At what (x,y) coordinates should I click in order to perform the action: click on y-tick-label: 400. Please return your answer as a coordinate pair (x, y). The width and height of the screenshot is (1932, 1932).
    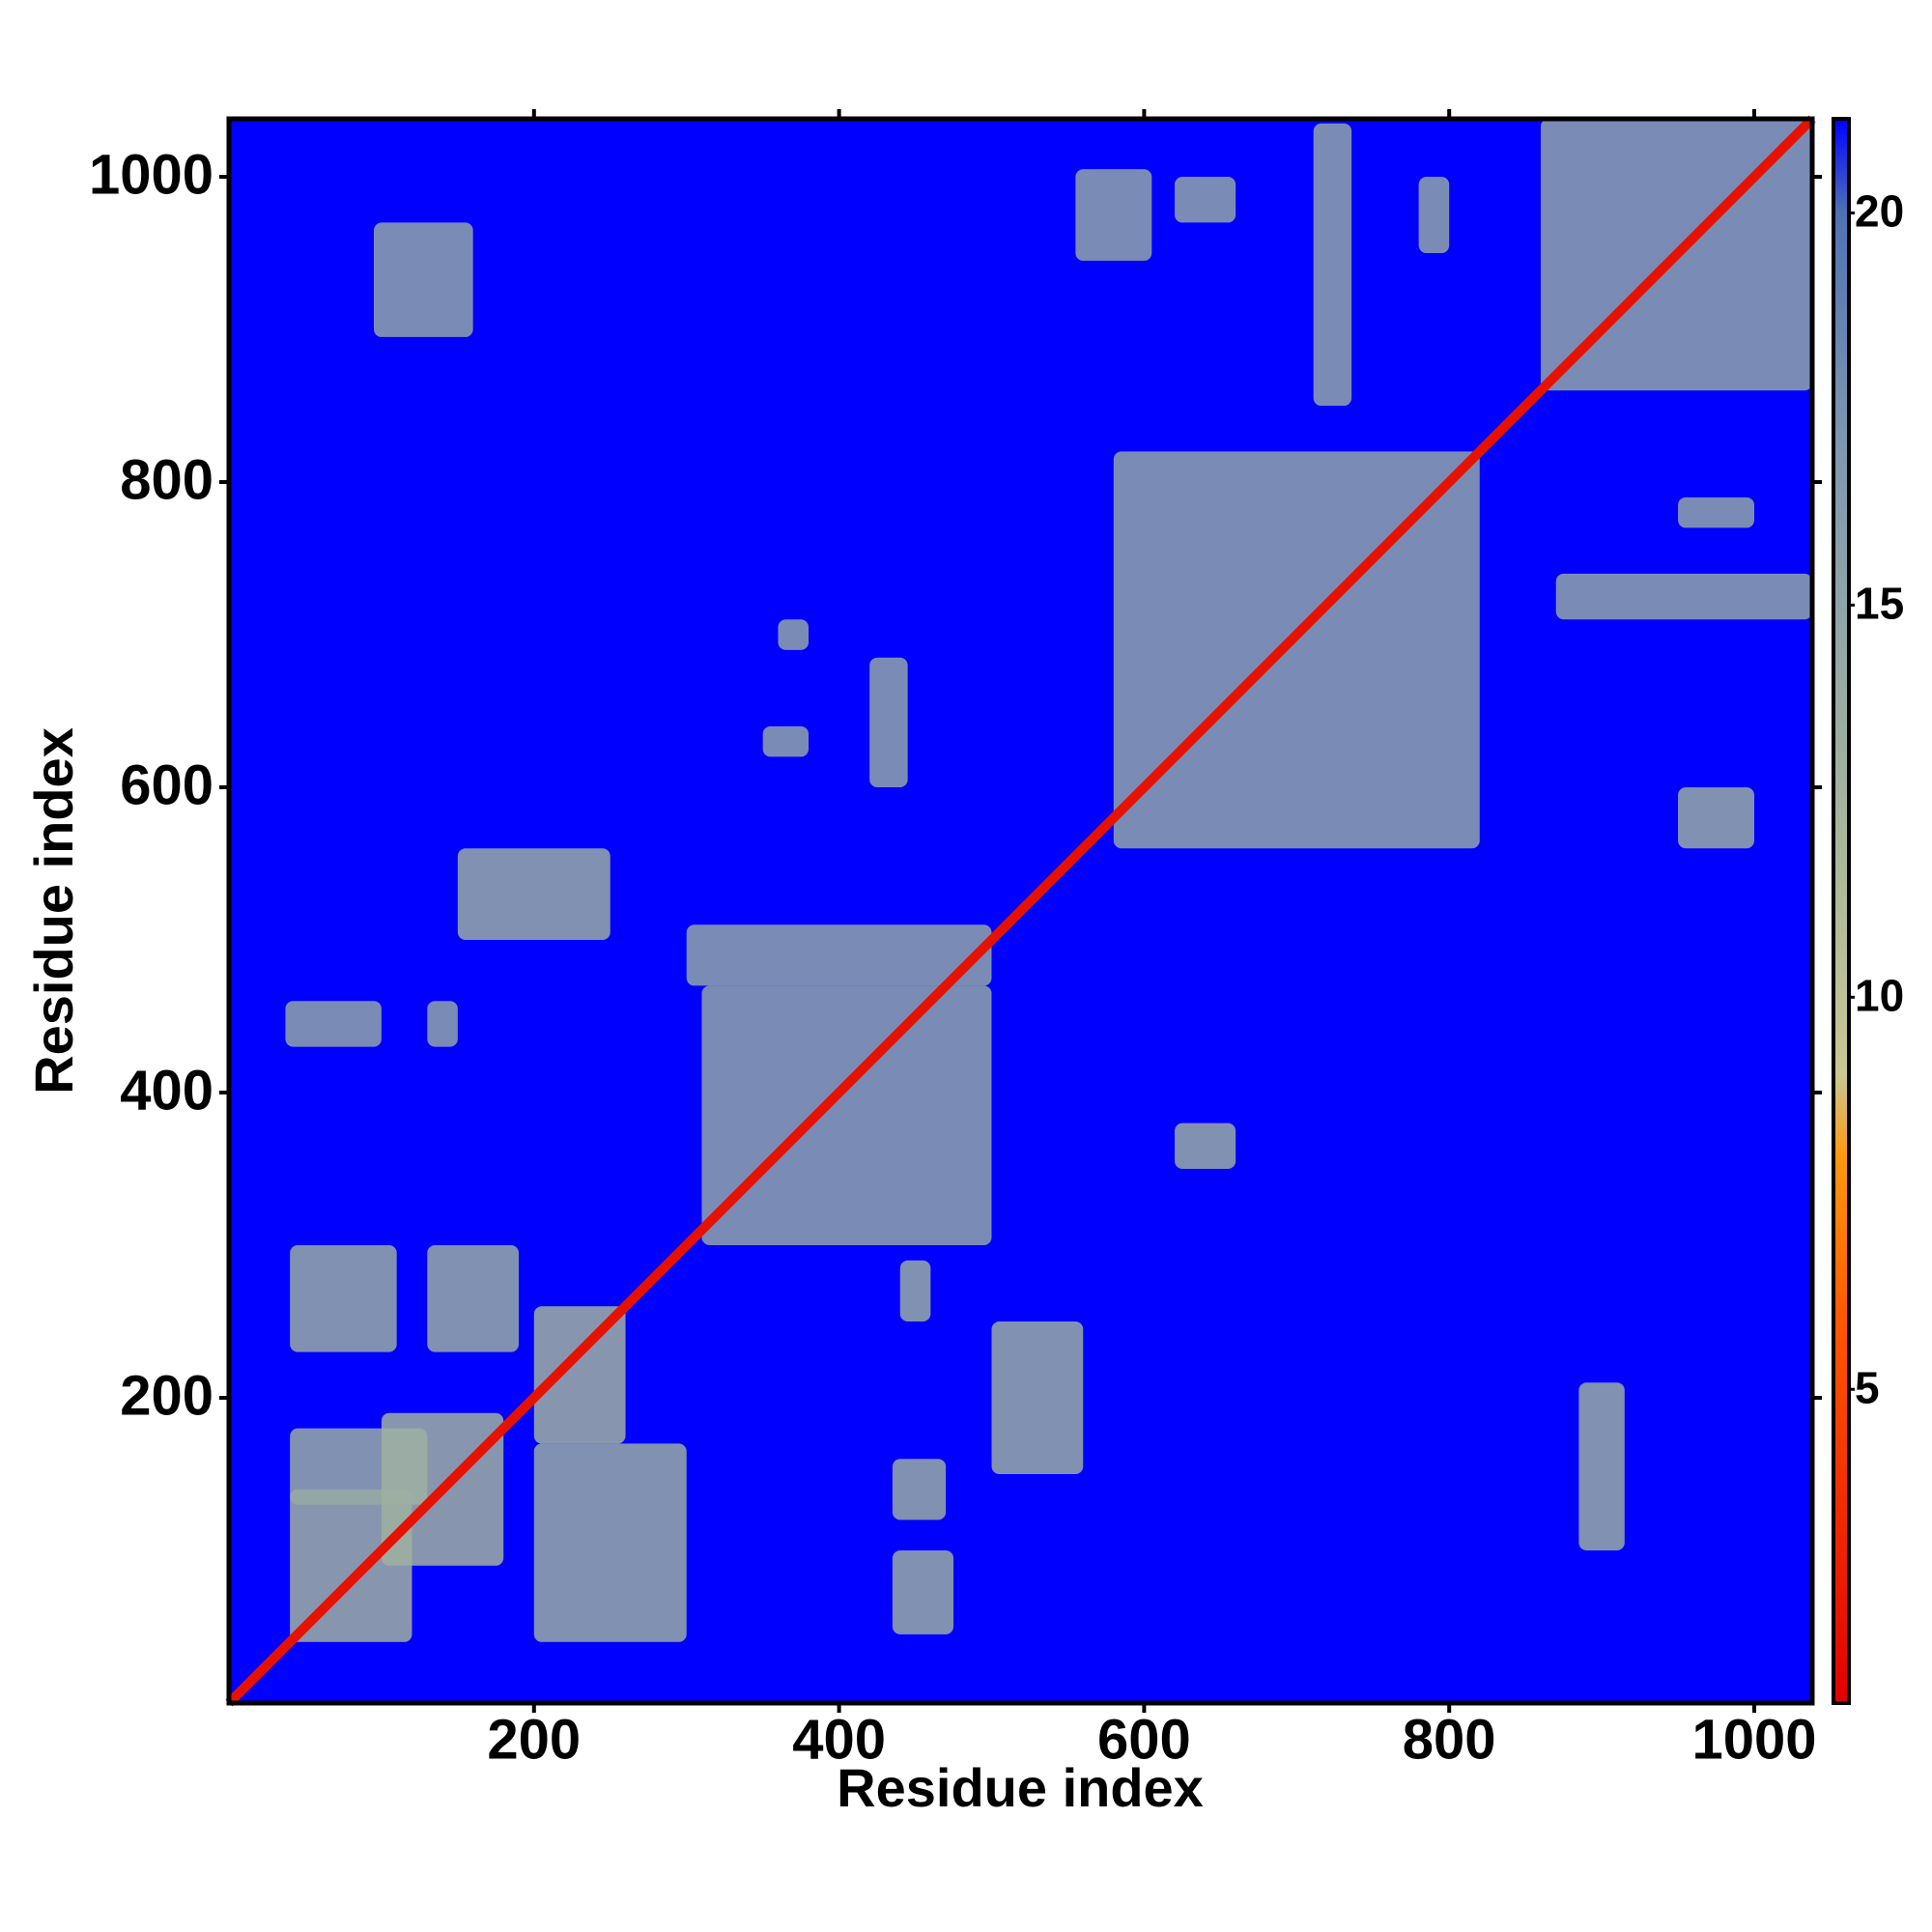
    Looking at the image, I should click on (166, 1090).